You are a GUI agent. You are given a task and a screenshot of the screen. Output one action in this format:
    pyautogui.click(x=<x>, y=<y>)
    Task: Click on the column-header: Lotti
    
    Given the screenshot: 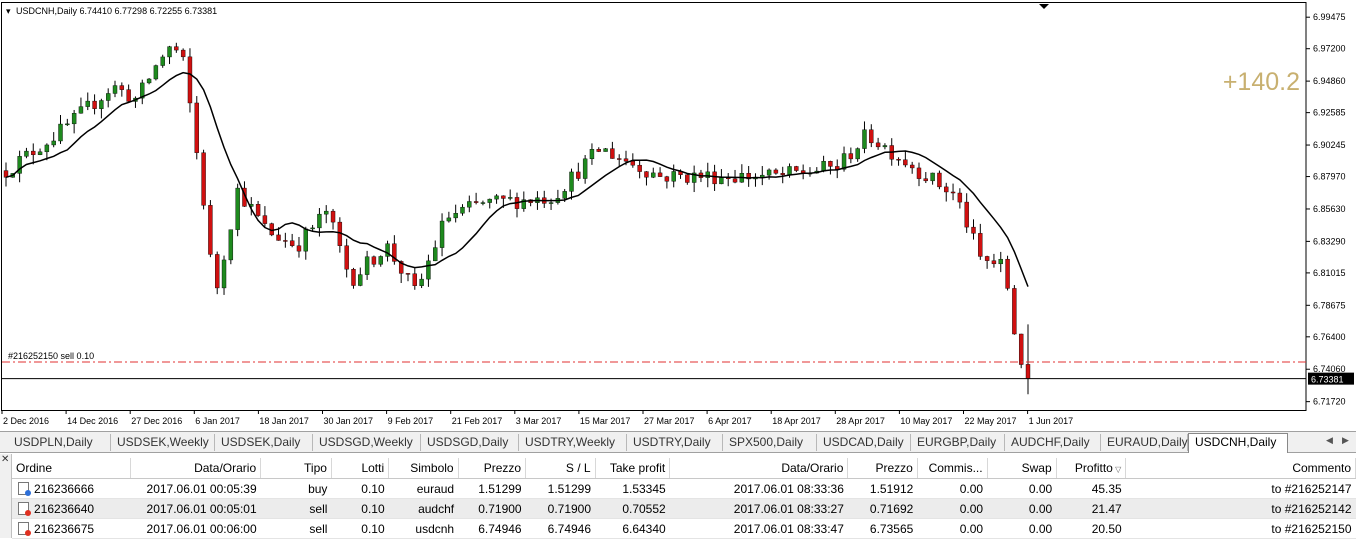 What is the action you would take?
    pyautogui.click(x=360, y=468)
    